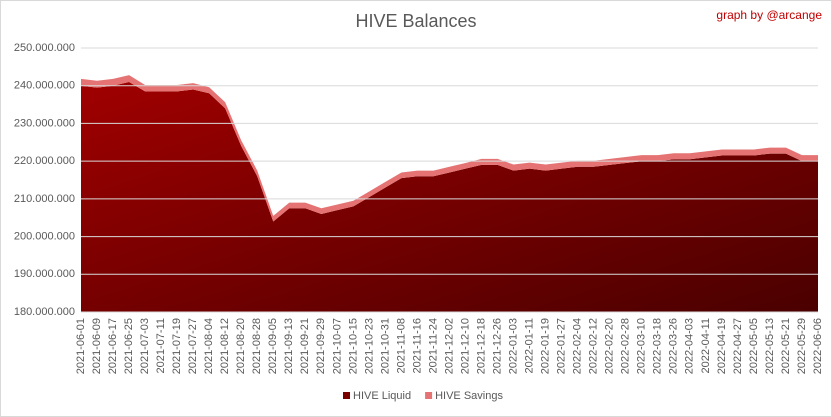 This screenshot has height=417, width=832. Describe the element at coordinates (513, 346) in the screenshot. I see `x-tick-label: 2022-01-03` at that location.